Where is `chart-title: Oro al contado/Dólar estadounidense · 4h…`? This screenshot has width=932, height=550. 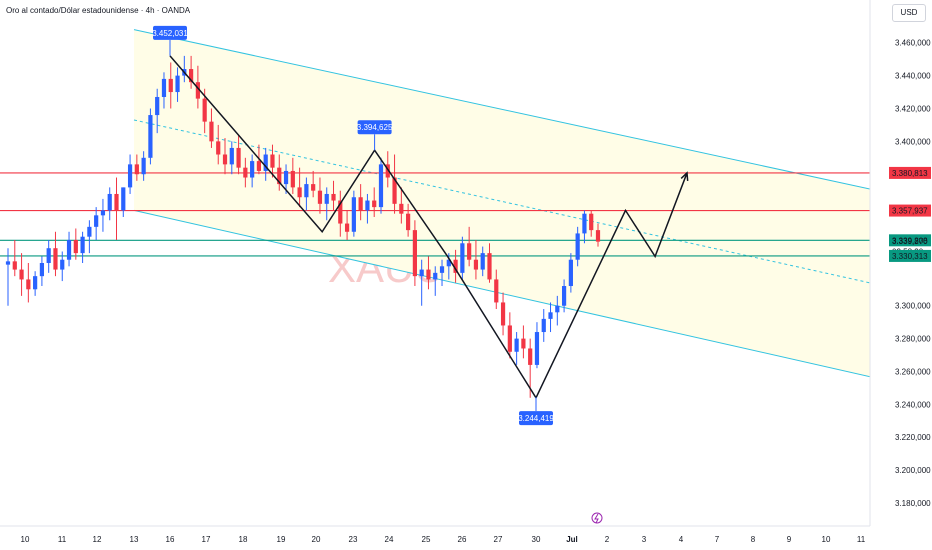 chart-title: Oro al contado/Dólar estadounidense · 4h… is located at coordinates (98, 10).